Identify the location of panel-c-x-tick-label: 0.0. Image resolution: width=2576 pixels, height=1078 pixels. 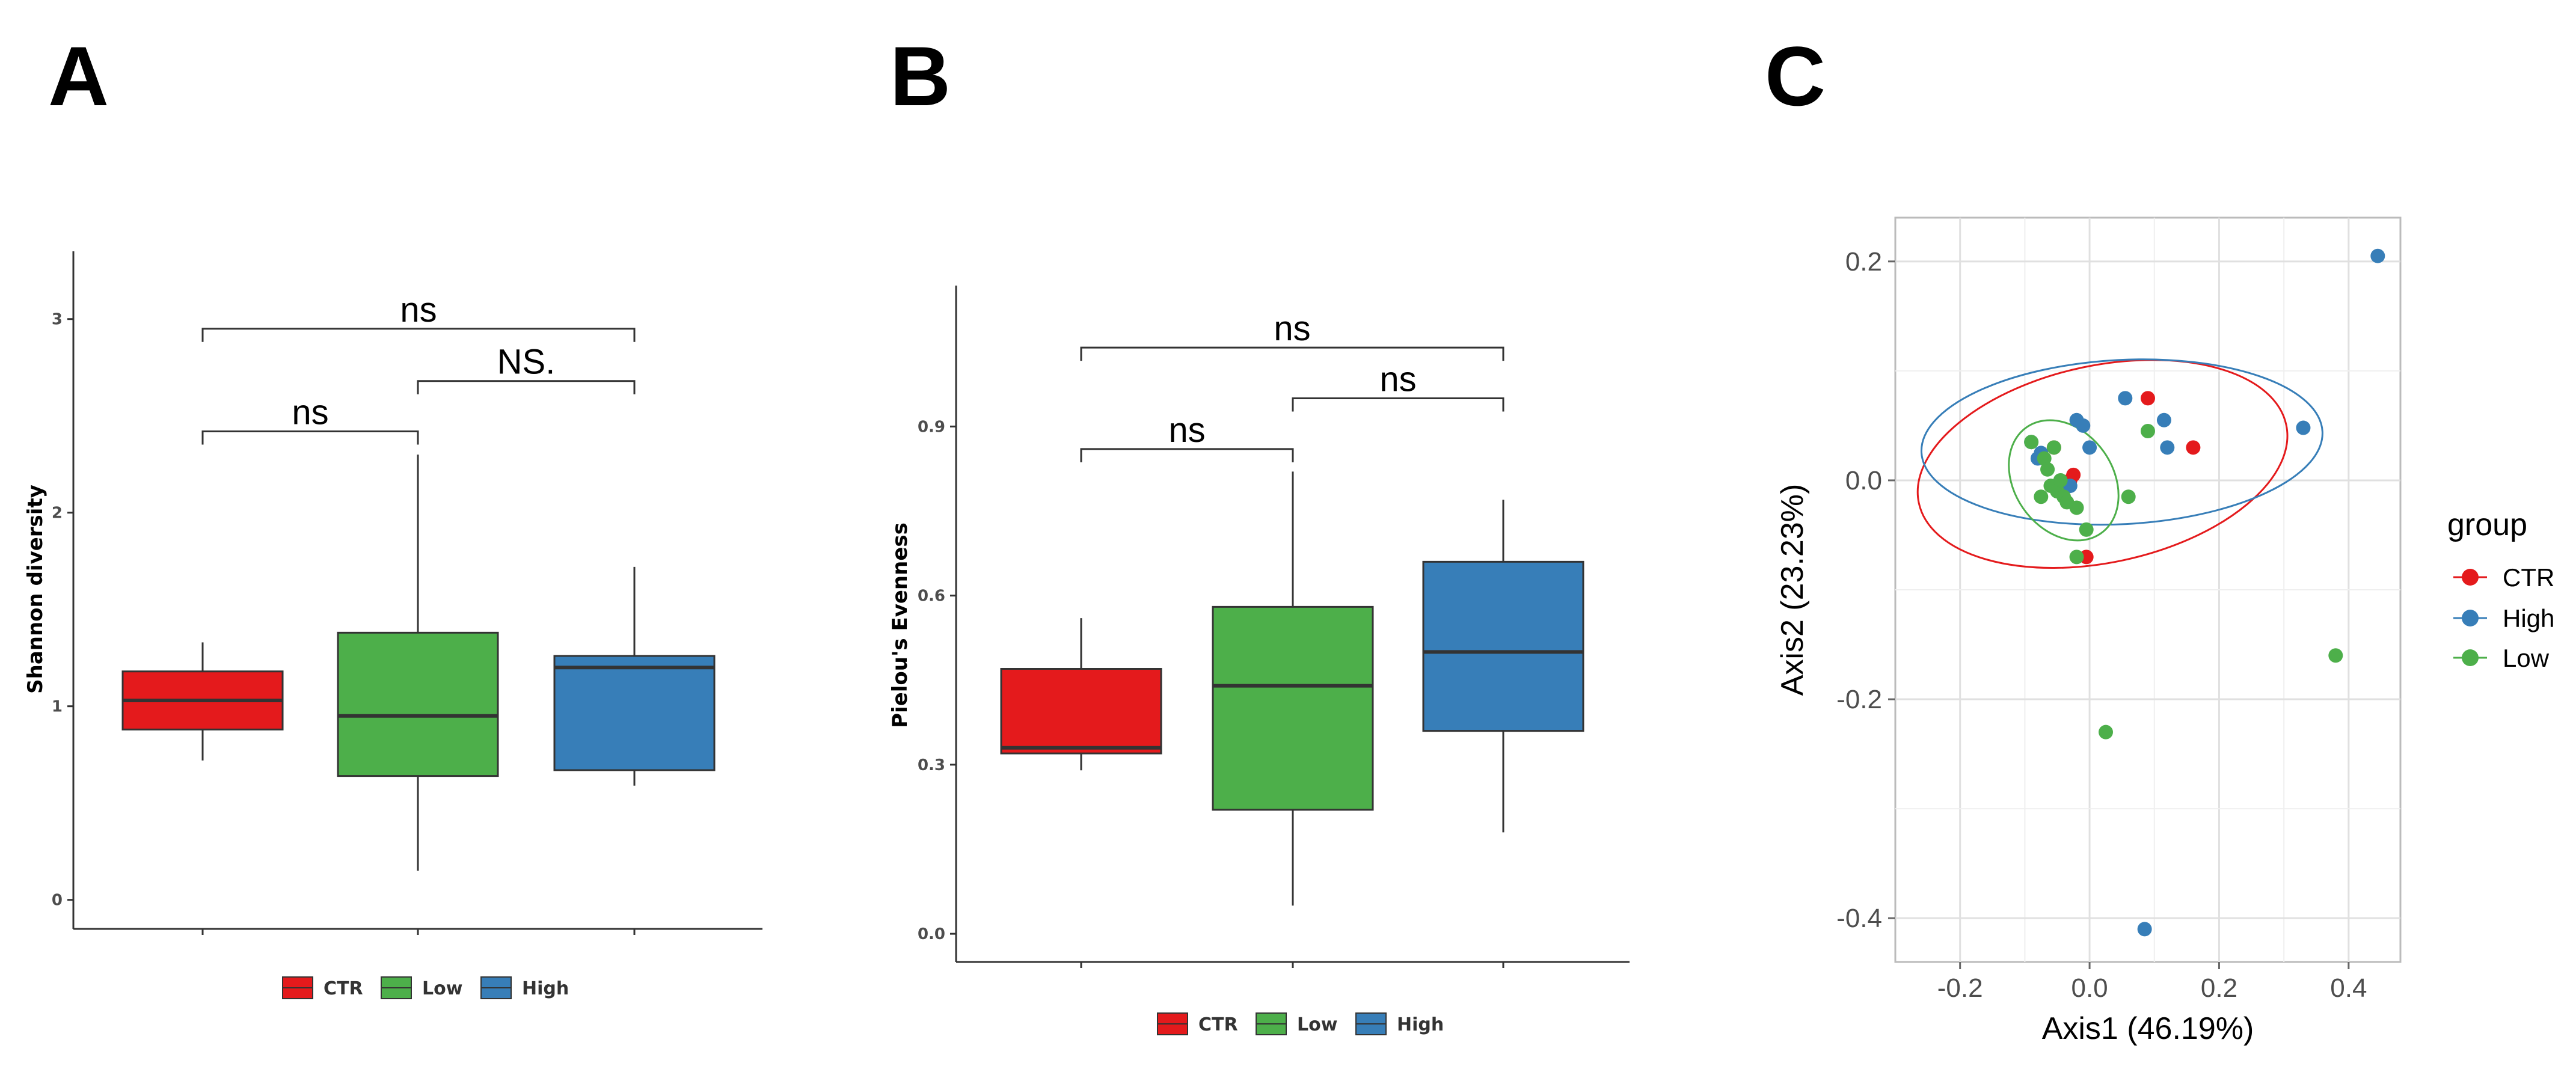
(2089, 988).